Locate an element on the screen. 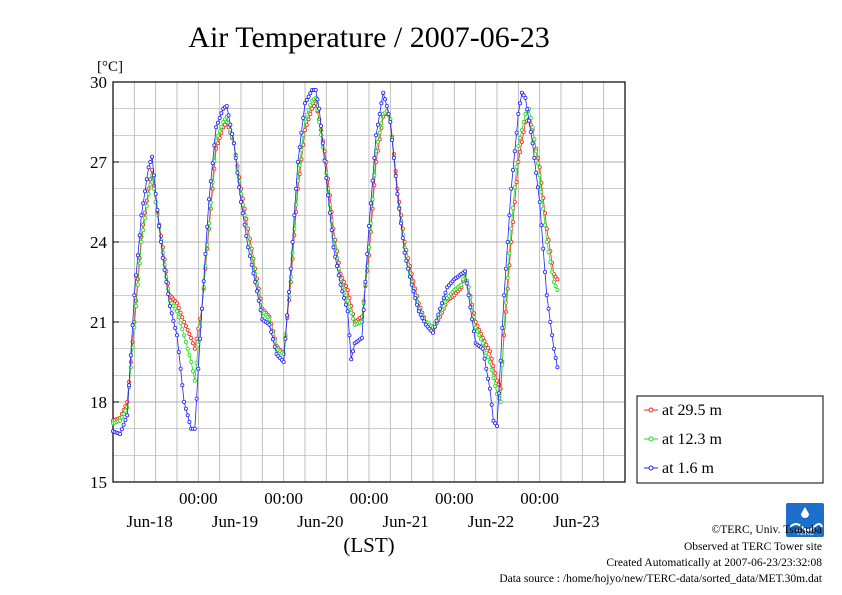 This screenshot has width=842, height=595. y-tick-label: 30 is located at coordinates (98, 82).